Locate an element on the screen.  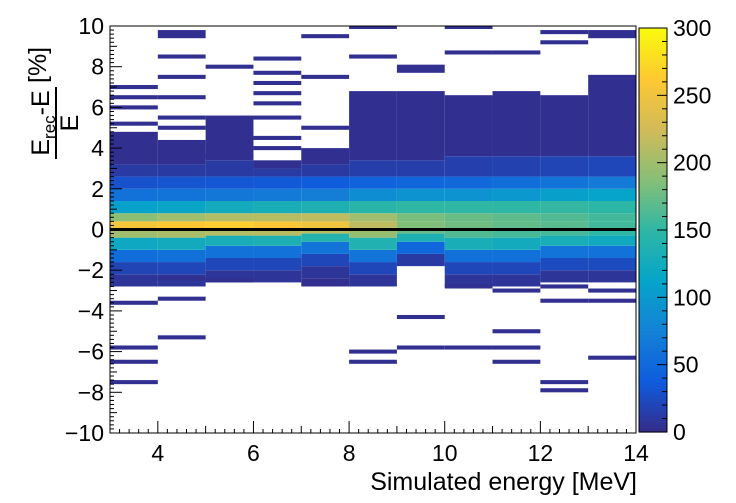
x-tick-label: 8 is located at coordinates (349, 453).